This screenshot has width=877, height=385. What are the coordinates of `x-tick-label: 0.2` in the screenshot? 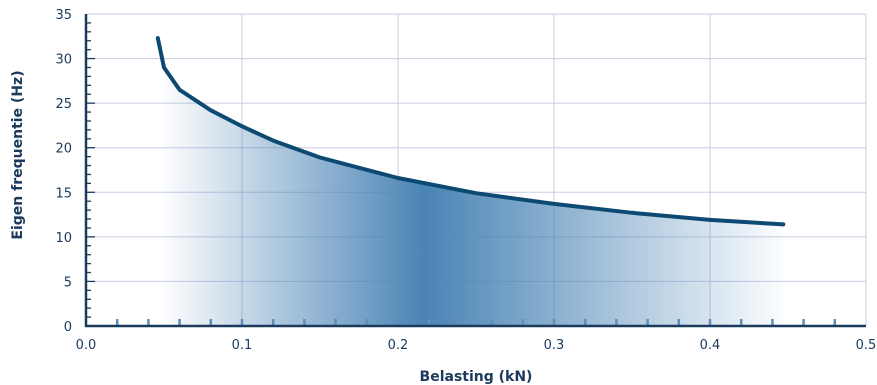 It's located at (398, 345).